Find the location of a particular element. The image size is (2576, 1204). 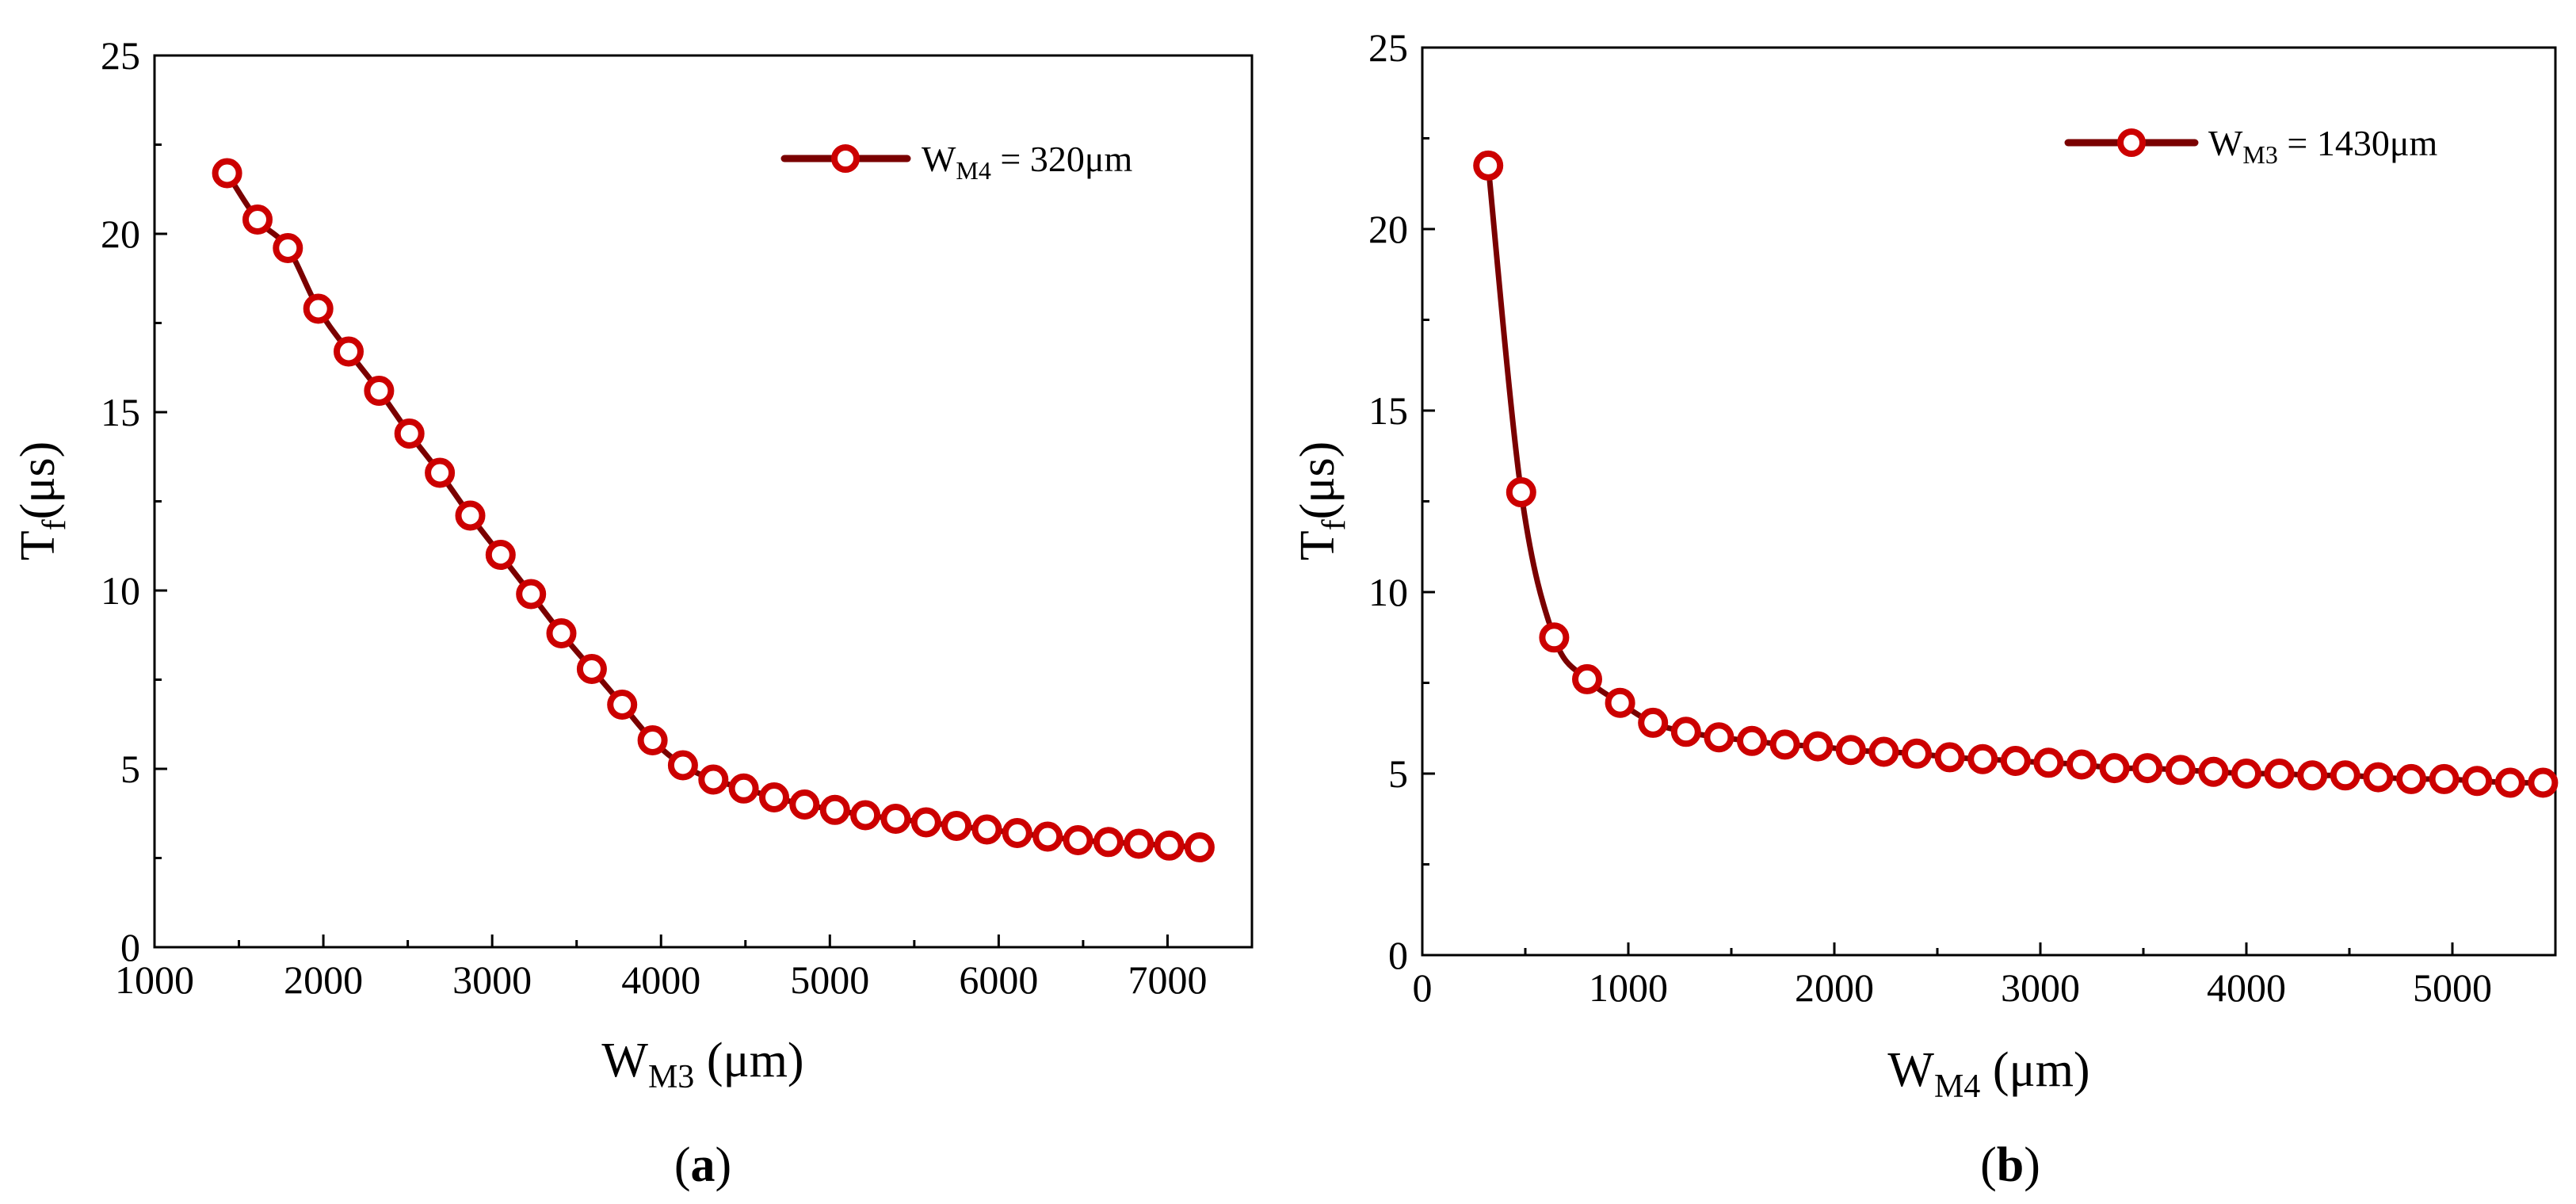

y-tick-label-b-15: 15 is located at coordinates (1388, 410).